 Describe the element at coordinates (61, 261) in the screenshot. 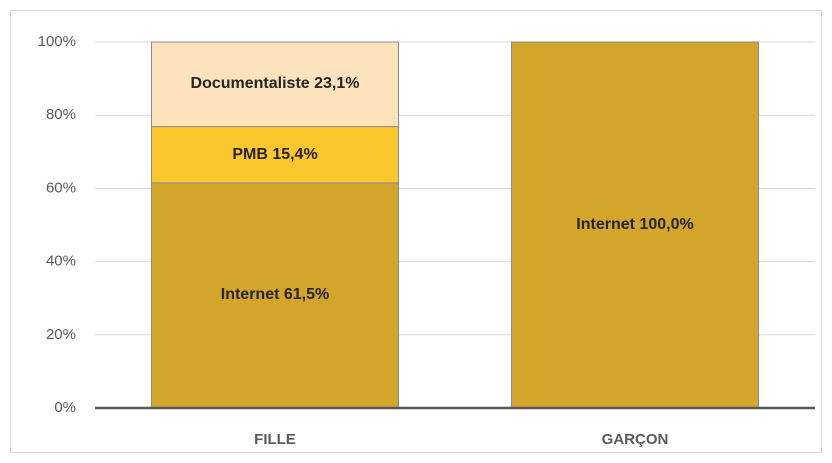

I see `y-tick-label: 40%` at that location.